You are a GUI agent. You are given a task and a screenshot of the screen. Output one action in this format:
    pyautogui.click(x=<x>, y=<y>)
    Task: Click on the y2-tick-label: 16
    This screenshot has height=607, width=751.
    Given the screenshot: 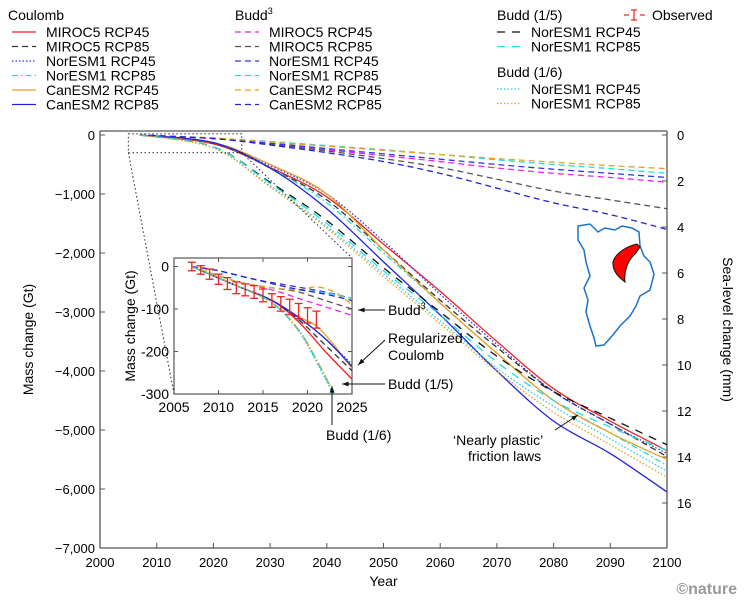 What is the action you would take?
    pyautogui.click(x=684, y=503)
    